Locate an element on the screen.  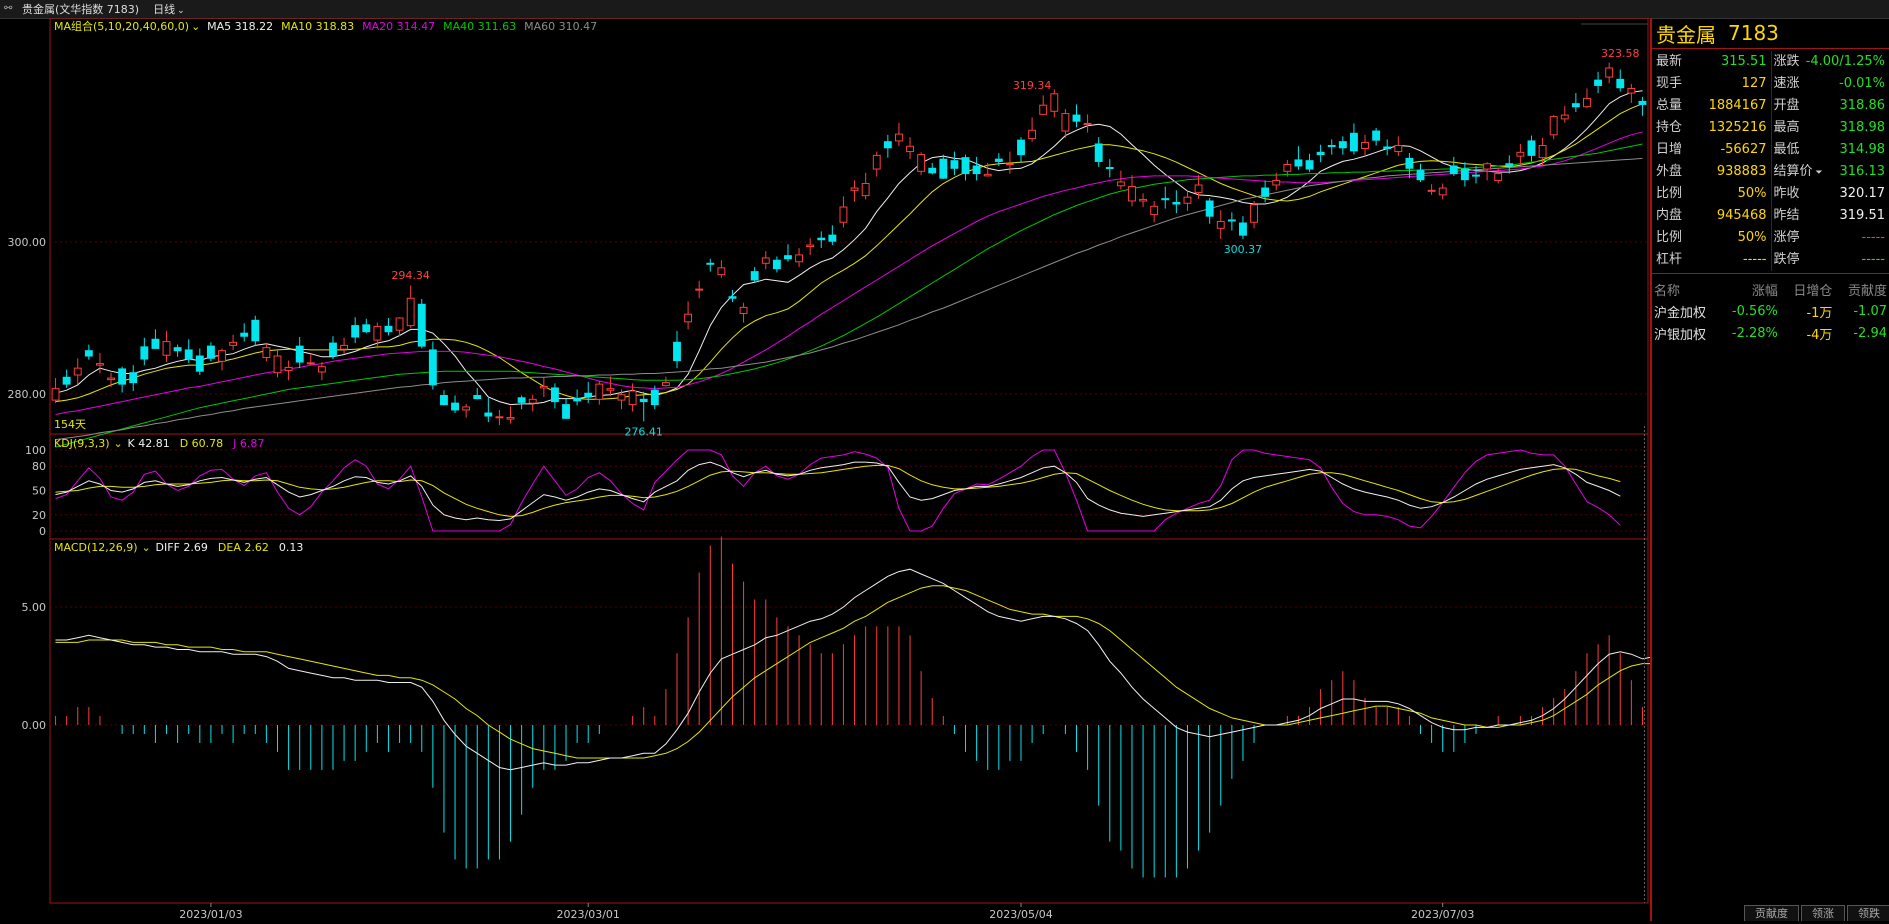
quote-row: 跌停----- is located at coordinates (1830, 260).